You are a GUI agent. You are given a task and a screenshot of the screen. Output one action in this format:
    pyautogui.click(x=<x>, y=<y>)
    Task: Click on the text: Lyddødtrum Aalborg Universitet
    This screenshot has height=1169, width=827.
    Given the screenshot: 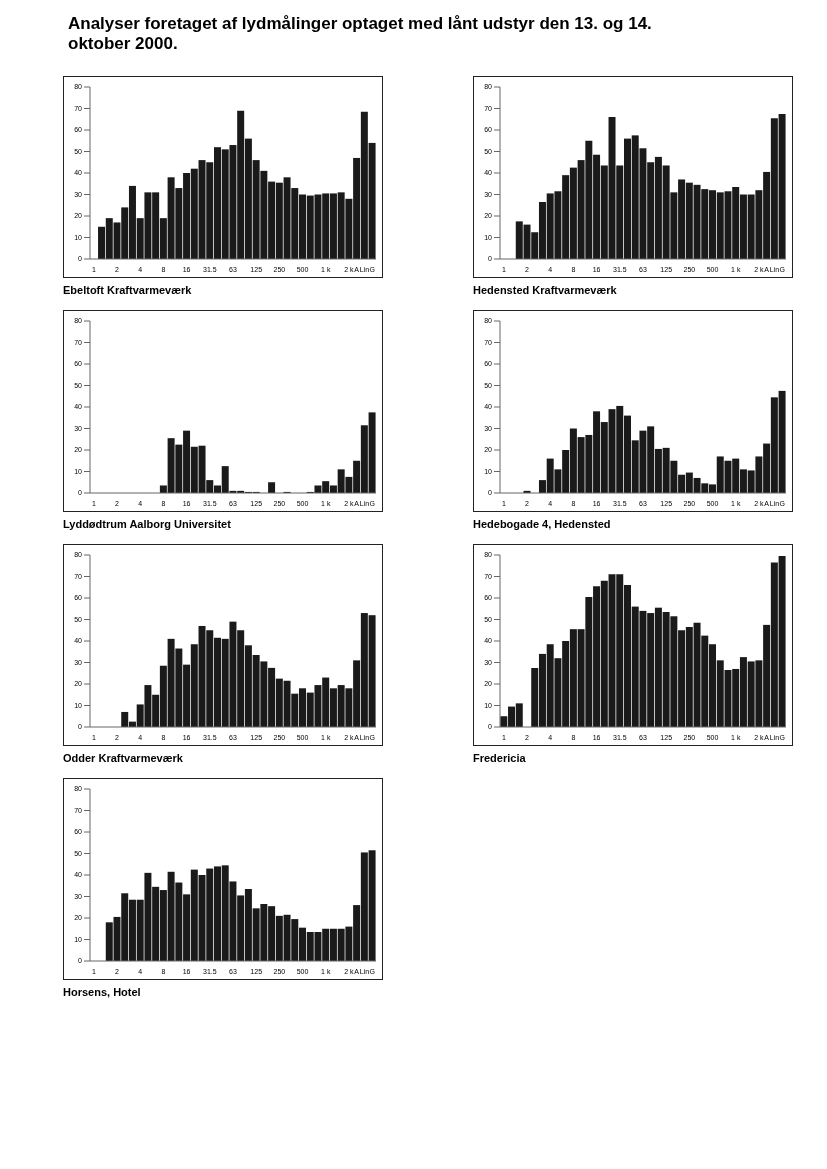 What is the action you would take?
    pyautogui.click(x=147, y=524)
    